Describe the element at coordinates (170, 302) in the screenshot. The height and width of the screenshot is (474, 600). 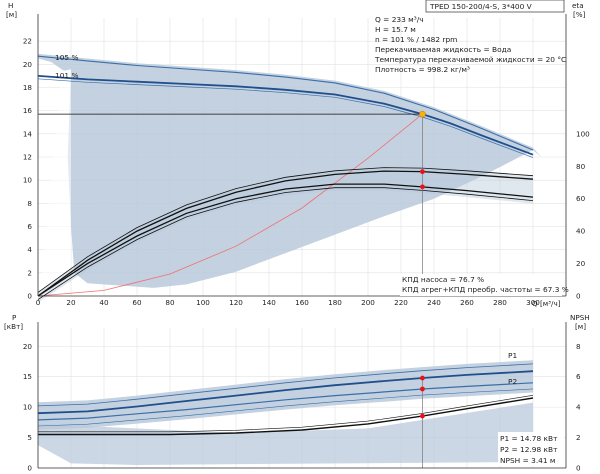
I see `flow-tick-label: 80` at that location.